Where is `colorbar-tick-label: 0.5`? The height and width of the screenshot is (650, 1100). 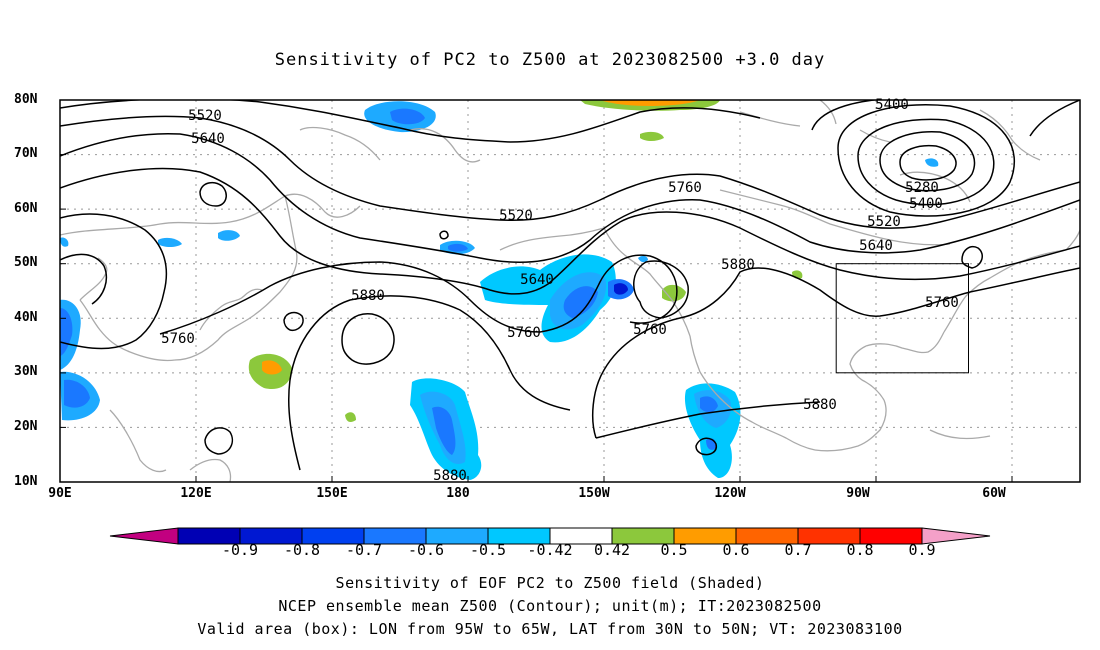 colorbar-tick-label: 0.5 is located at coordinates (674, 550).